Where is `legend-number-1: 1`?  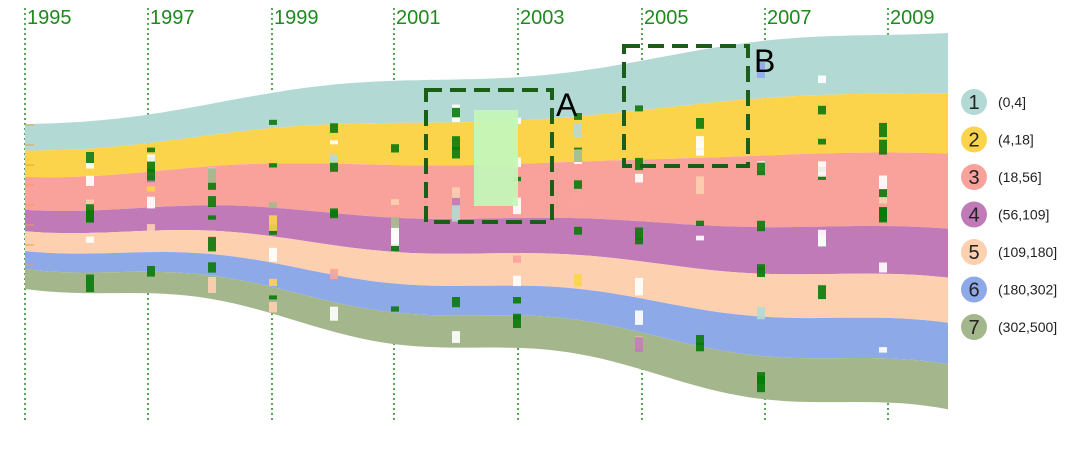
legend-number-1: 1 is located at coordinates (973, 103).